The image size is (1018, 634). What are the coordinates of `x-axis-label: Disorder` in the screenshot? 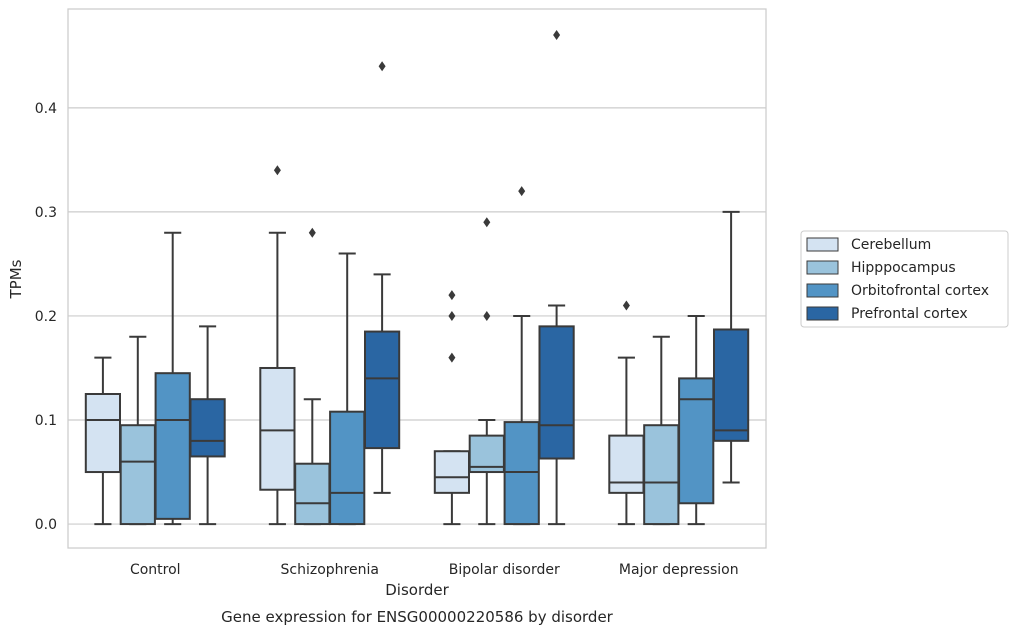 It's located at (417, 590).